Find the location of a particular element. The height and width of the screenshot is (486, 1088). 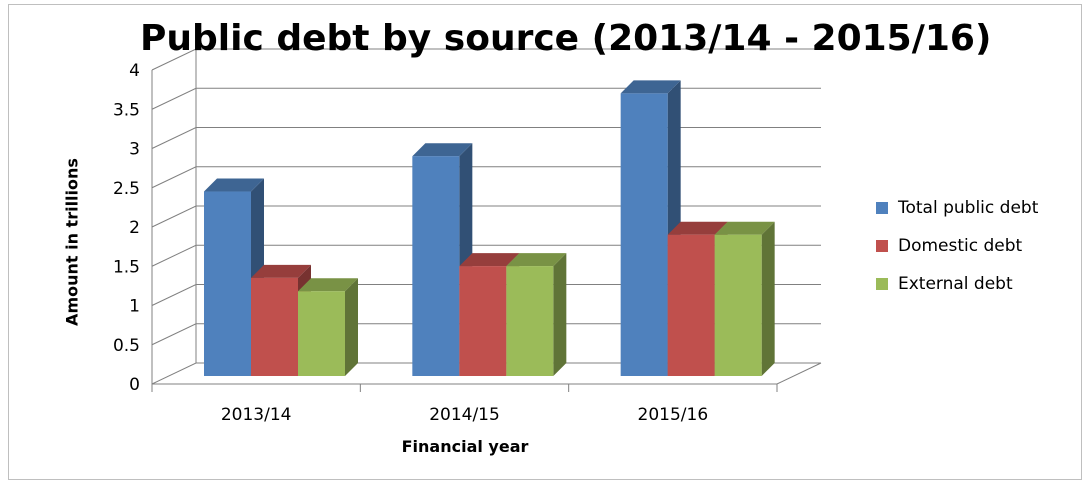

y-tick-label: 1 is located at coordinates (134, 307).